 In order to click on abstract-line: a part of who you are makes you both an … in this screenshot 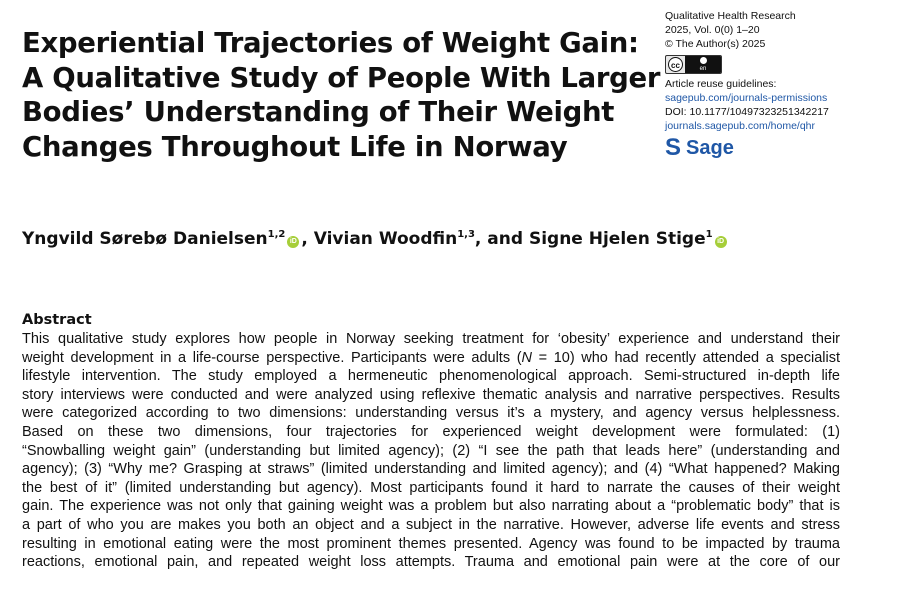, I will do `click(431, 524)`.